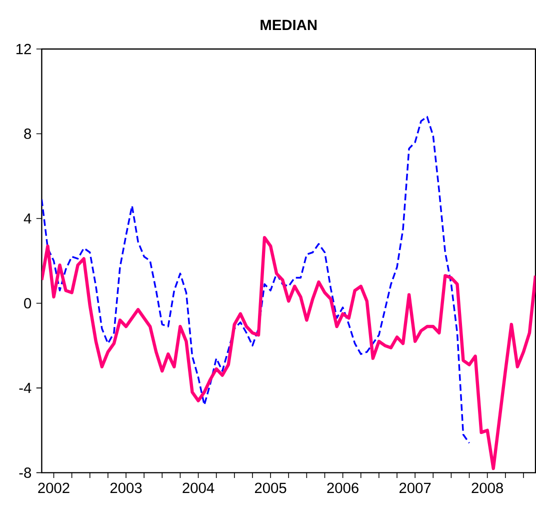 This screenshot has height=508, width=536. I want to click on y-tick-label: 12, so click(23, 49).